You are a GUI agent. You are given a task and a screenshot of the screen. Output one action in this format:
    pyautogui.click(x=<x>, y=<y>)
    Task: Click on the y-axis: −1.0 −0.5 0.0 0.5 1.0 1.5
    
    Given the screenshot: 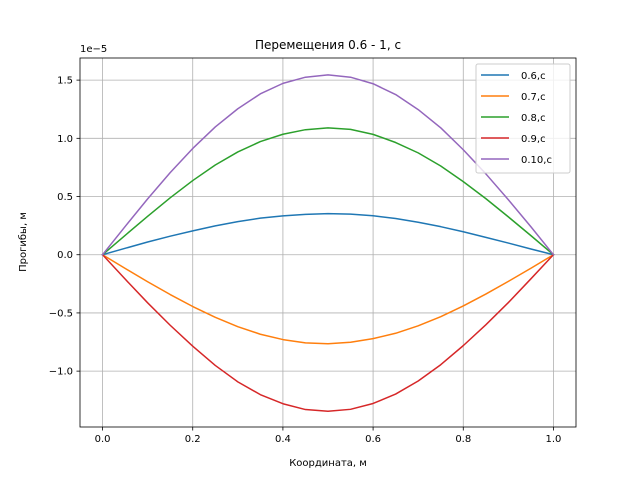 What is the action you would take?
    pyautogui.click(x=64, y=227)
    